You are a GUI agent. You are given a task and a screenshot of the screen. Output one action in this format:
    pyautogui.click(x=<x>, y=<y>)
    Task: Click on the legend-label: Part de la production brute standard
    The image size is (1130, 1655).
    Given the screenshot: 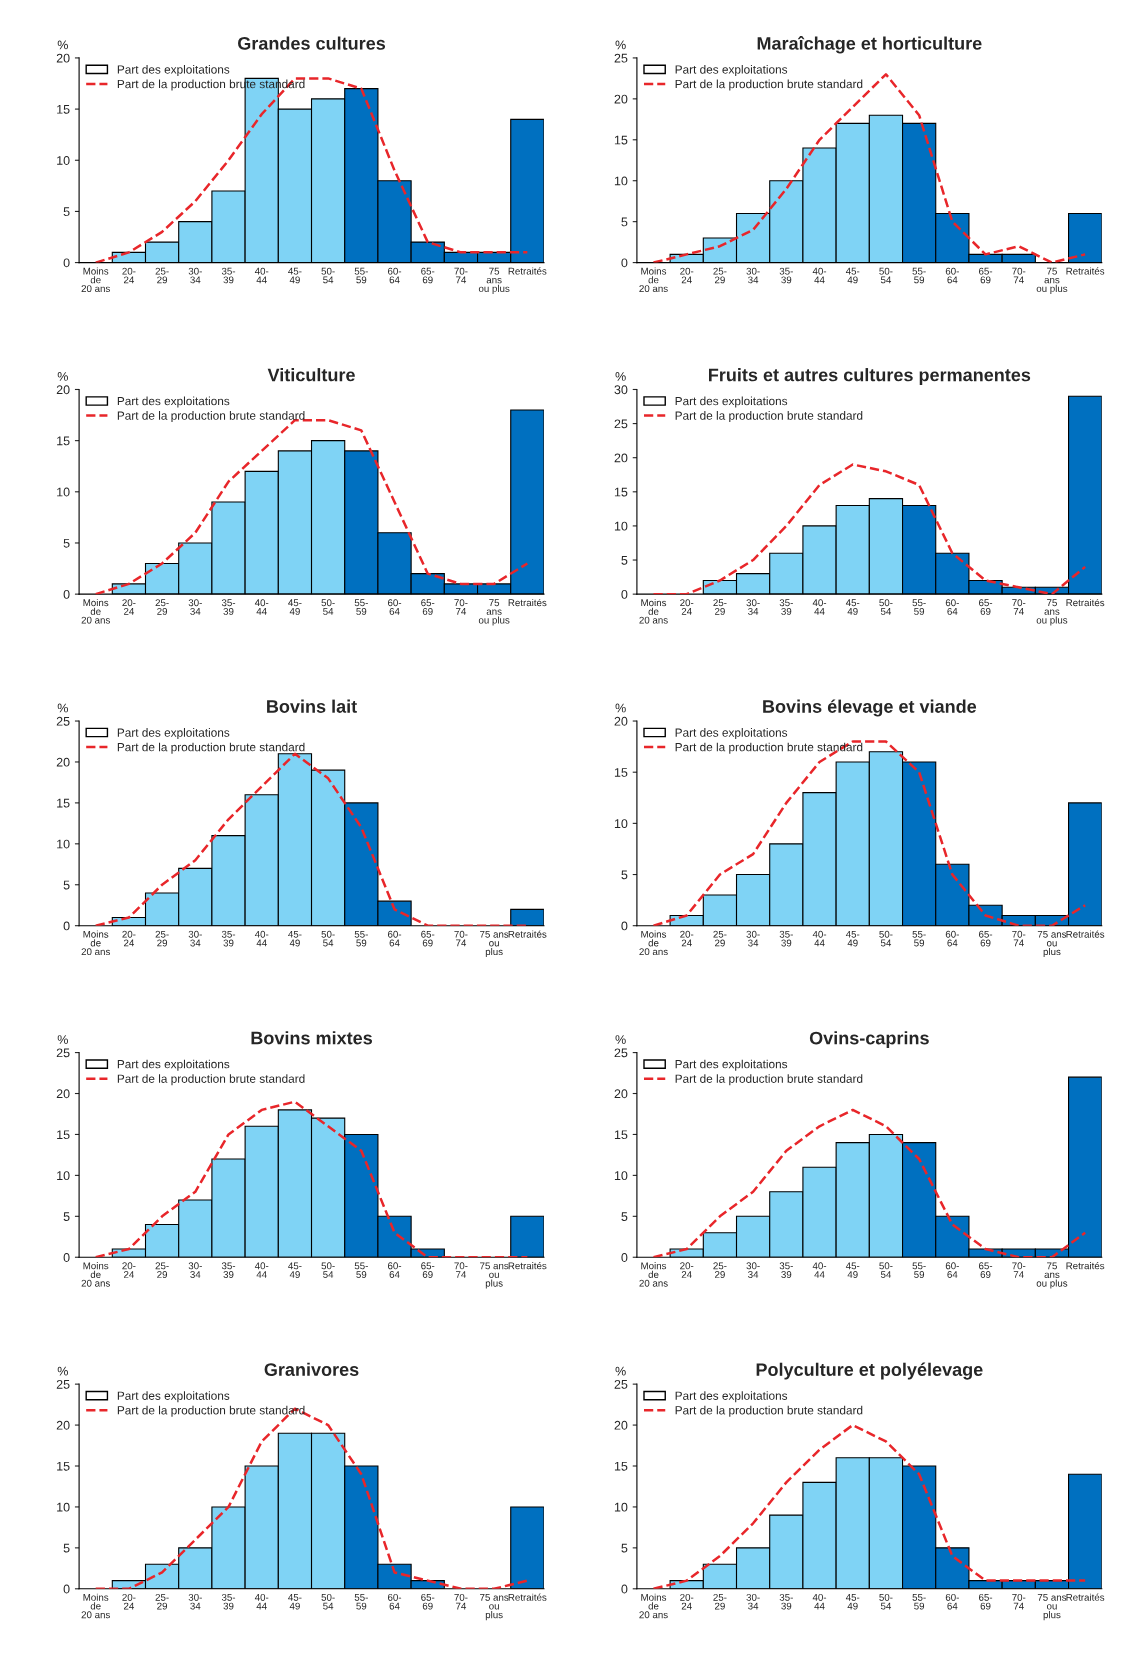 What is the action you would take?
    pyautogui.click(x=211, y=417)
    